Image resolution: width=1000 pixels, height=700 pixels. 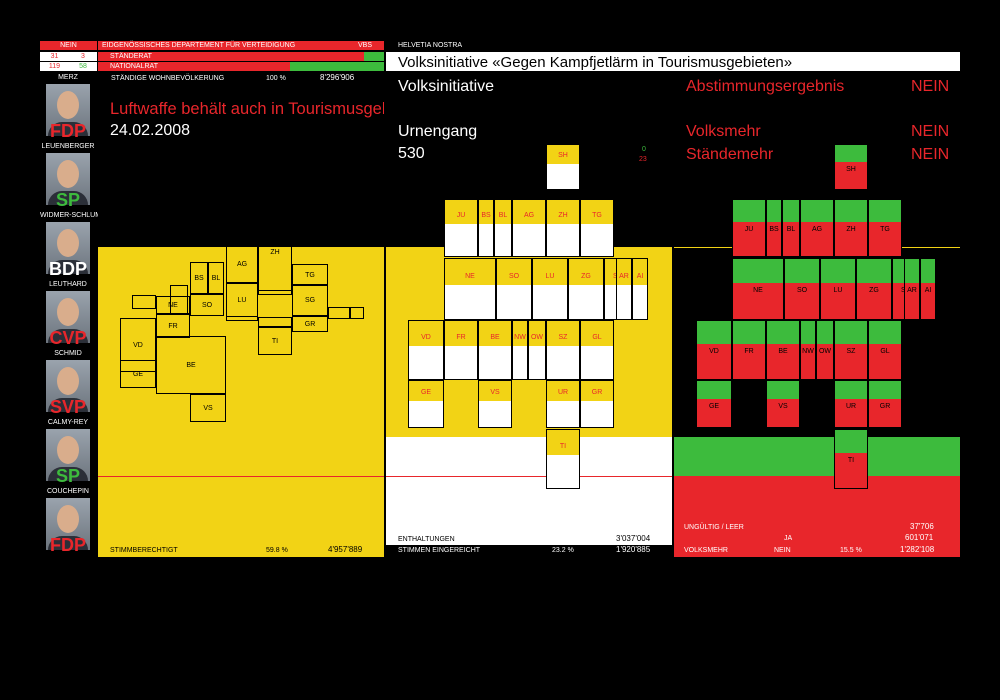 I want to click on canton-outline: LU, so click(x=242, y=300).